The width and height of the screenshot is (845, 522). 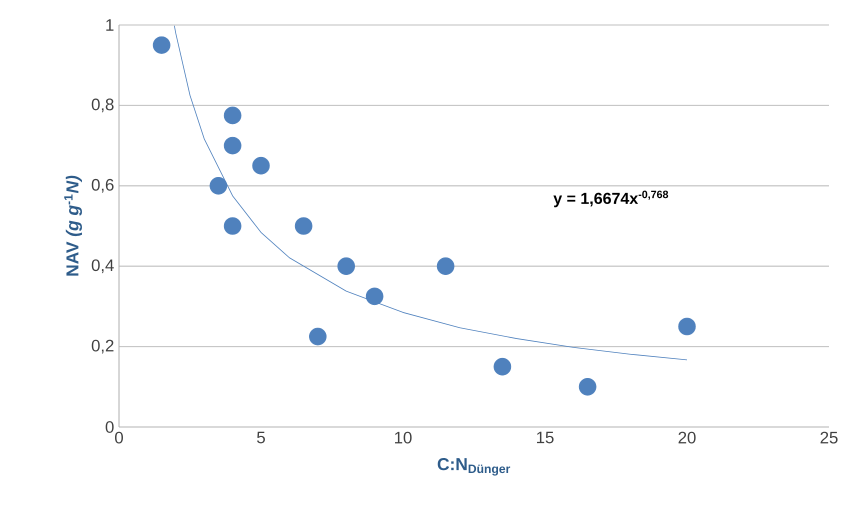 What do you see at coordinates (829, 438) in the screenshot?
I see `x-tick-label: 25` at bounding box center [829, 438].